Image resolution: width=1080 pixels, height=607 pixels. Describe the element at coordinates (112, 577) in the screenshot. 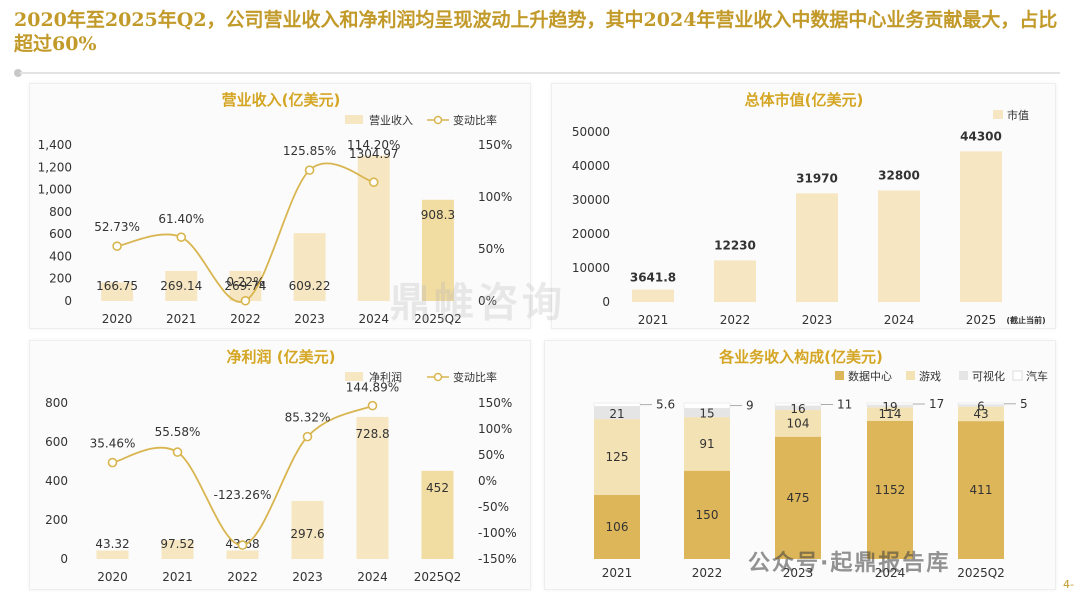

I see `x-tick-label: 2020` at that location.